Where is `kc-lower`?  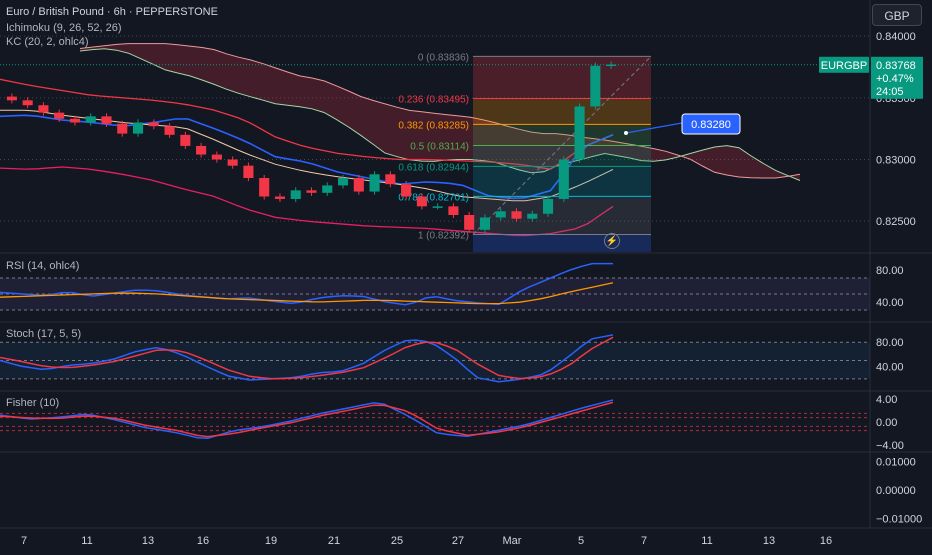
kc-lower is located at coordinates (307, 201).